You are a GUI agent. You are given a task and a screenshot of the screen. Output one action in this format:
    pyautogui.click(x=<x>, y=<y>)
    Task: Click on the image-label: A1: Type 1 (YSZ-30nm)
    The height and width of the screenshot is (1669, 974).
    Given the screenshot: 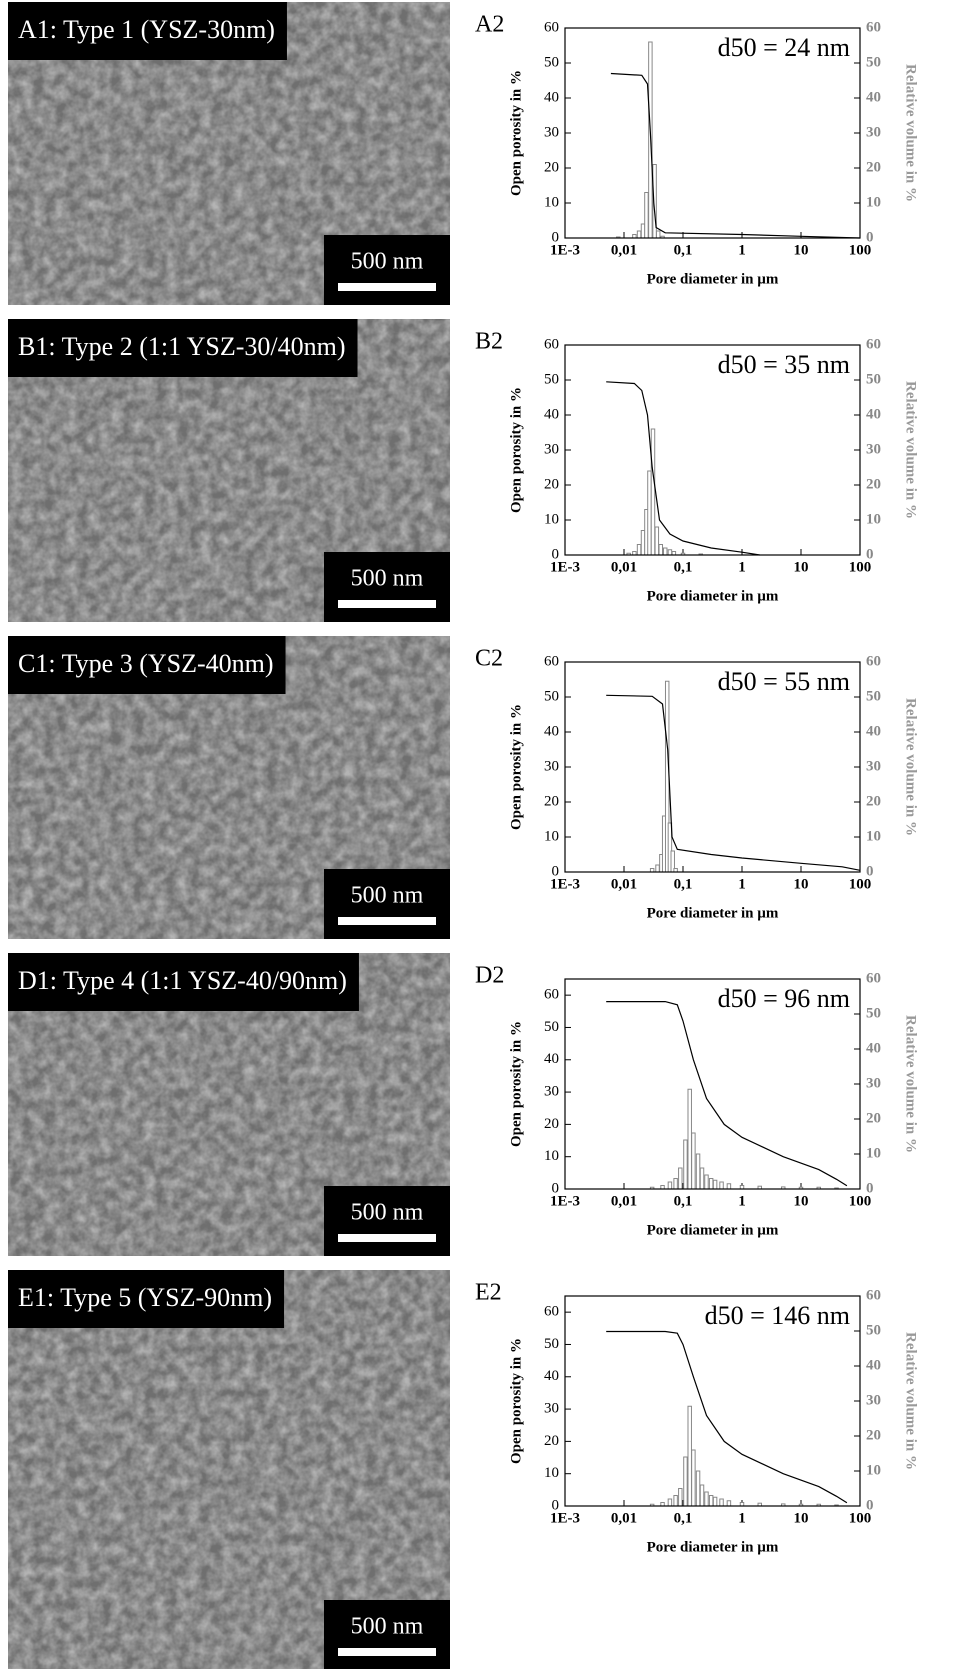 What is the action you would take?
    pyautogui.click(x=146, y=29)
    